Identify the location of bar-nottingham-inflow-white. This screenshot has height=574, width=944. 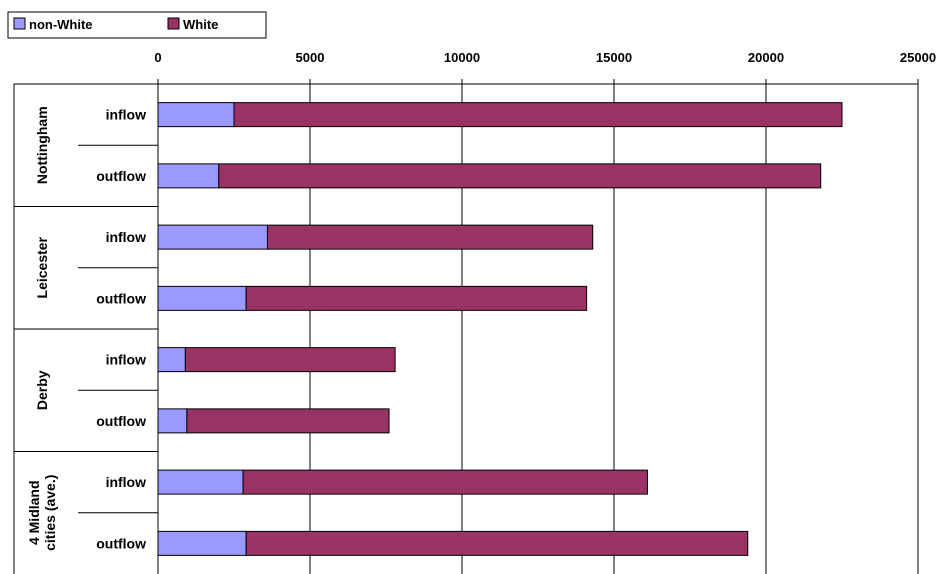
(538, 115).